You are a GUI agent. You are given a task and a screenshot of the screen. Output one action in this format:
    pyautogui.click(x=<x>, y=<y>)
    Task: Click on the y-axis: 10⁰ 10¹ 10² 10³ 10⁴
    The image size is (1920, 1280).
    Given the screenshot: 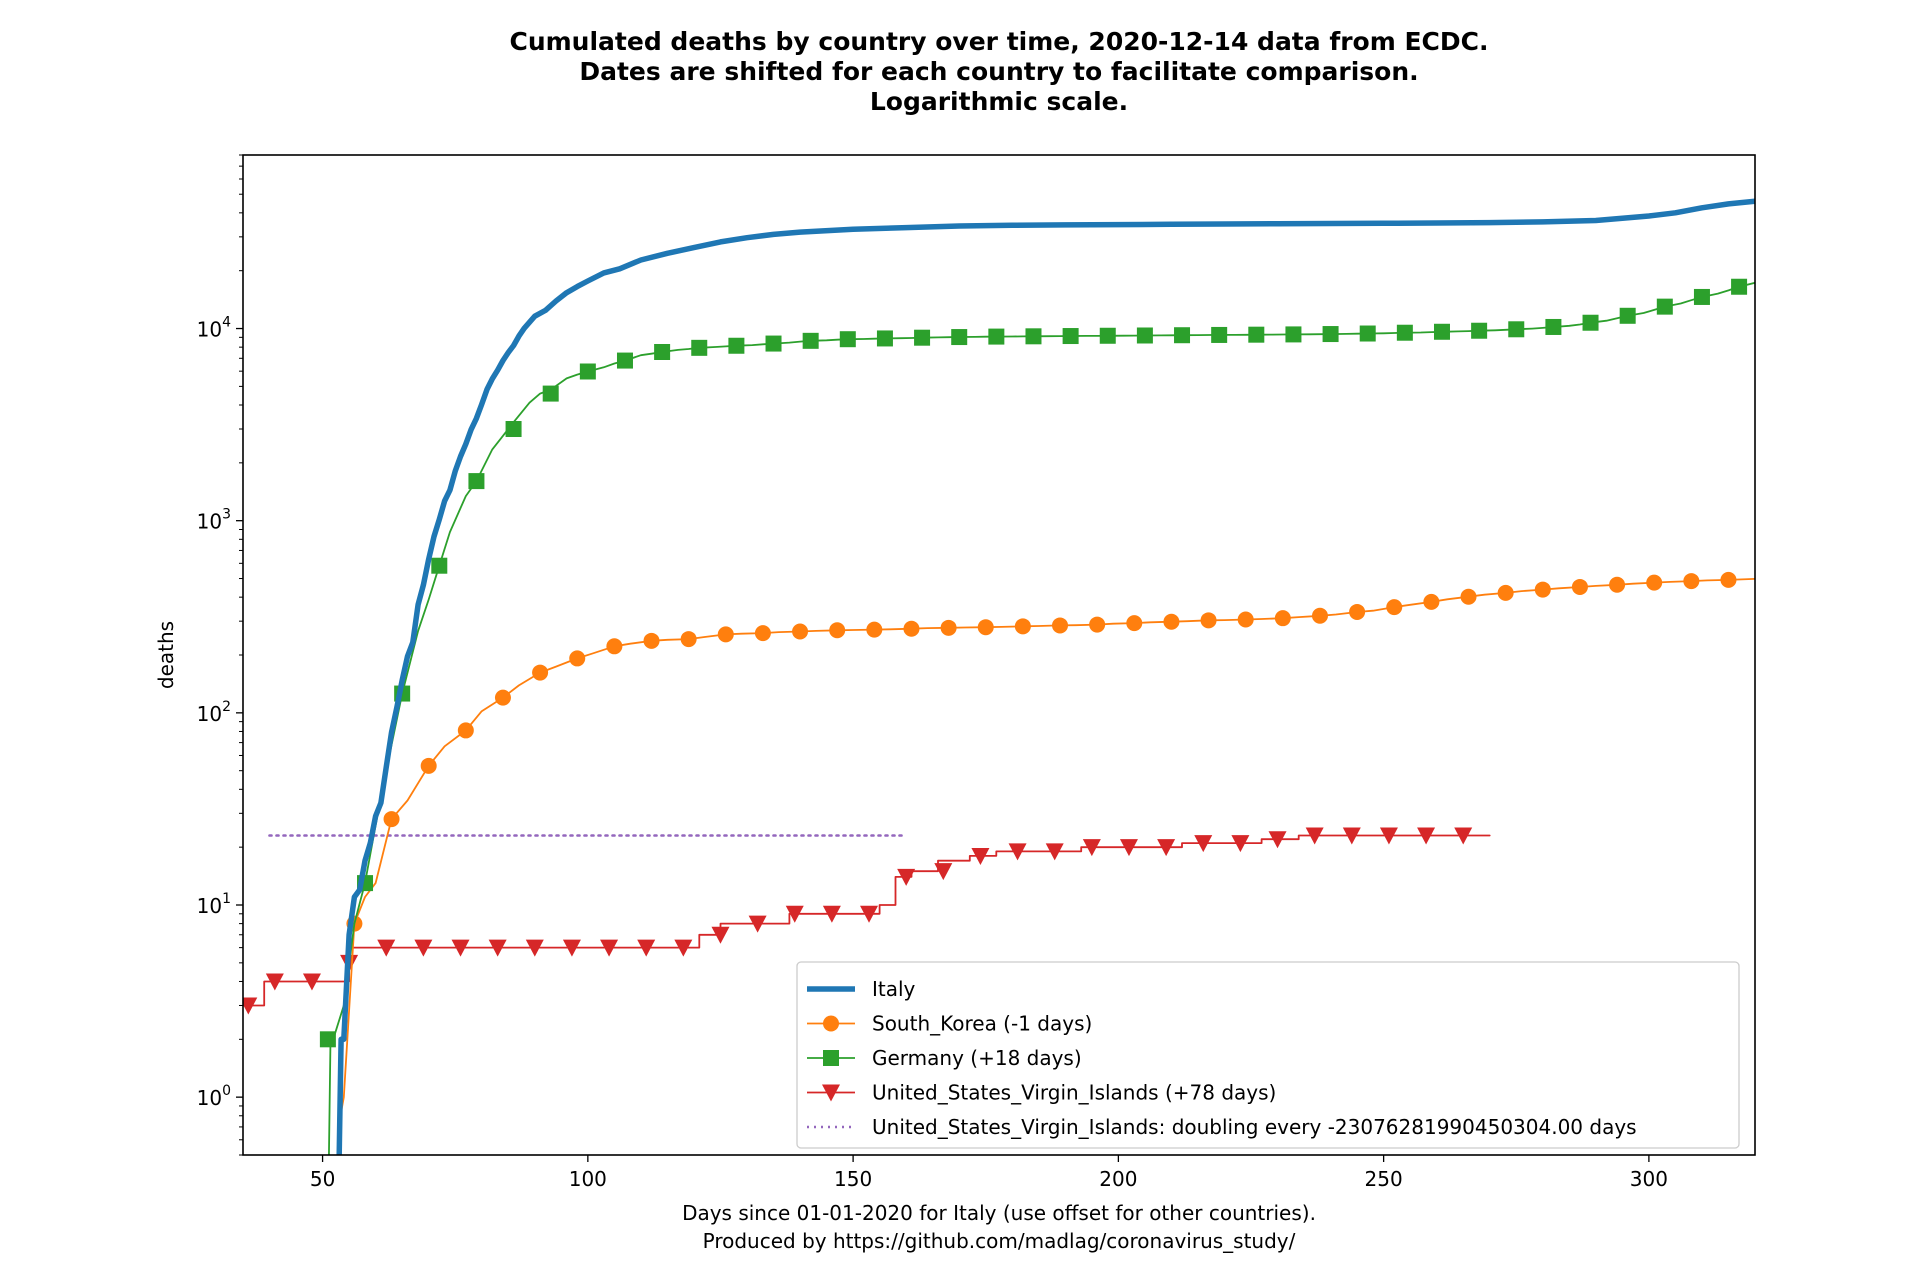 What is the action you would take?
    pyautogui.click(x=220, y=655)
    